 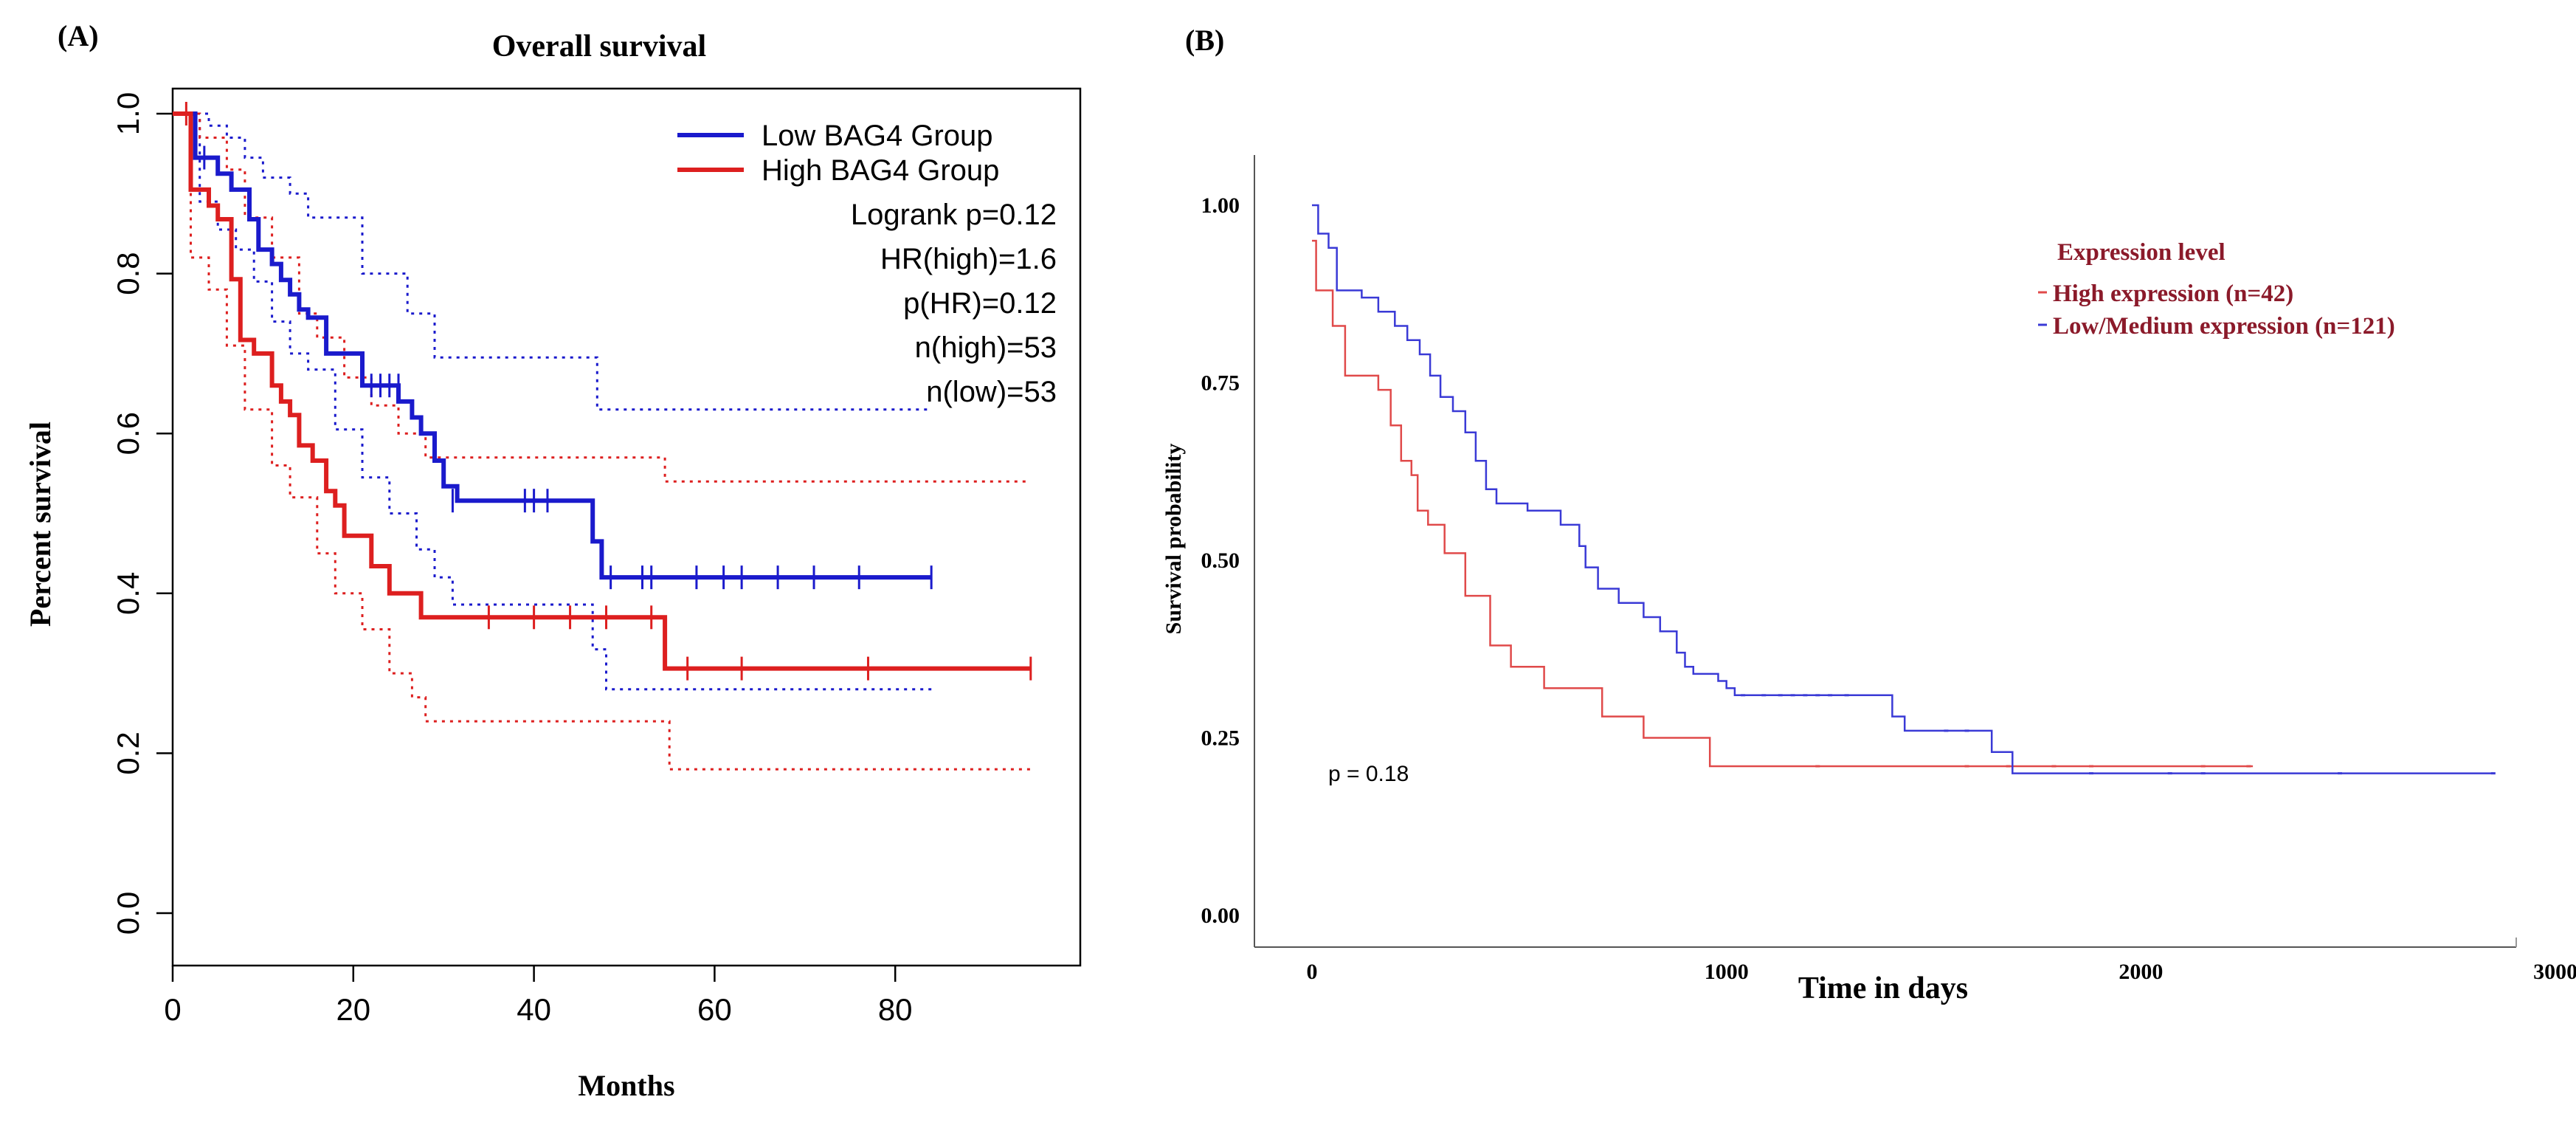 I want to click on y-tick-label-b: 0.25, so click(x=1220, y=738).